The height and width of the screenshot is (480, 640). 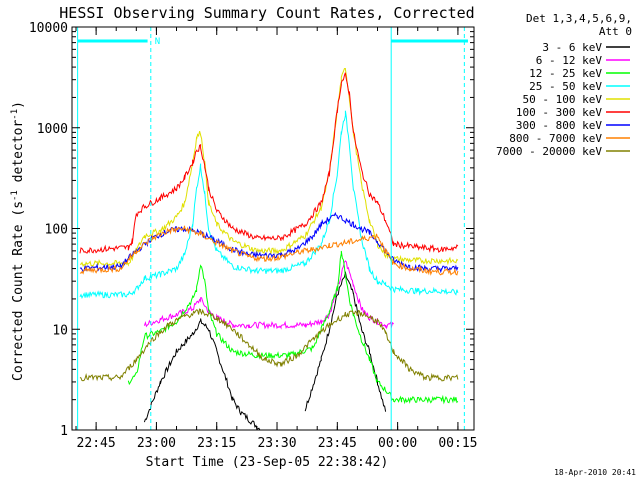 I want to click on legend-entry: 800 - 7000 keV, so click(x=569, y=138).